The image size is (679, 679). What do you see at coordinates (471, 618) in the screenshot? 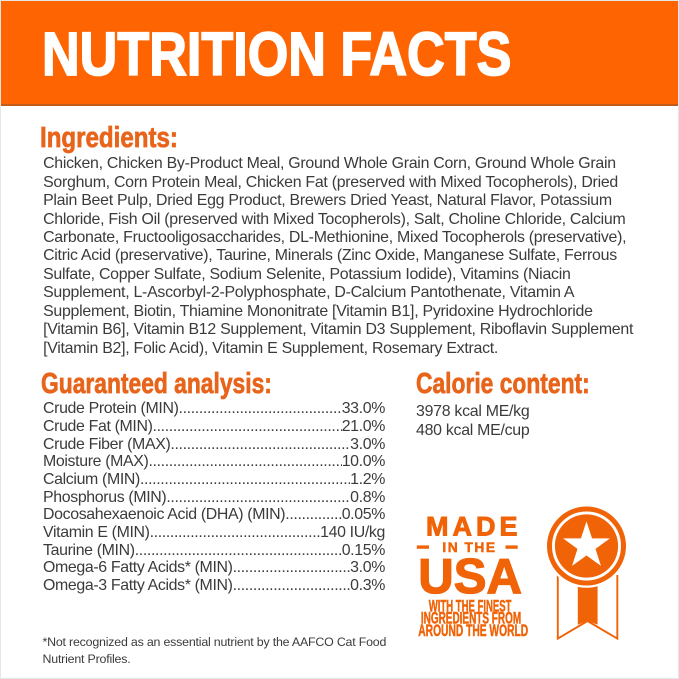
I see `svg-text: INGREDIENTS FROM` at bounding box center [471, 618].